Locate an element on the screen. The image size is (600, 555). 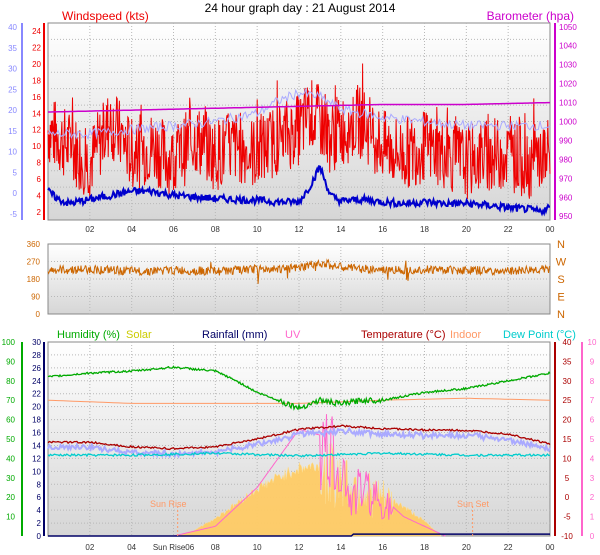
temperature-tick-label: 30 is located at coordinates (567, 381).